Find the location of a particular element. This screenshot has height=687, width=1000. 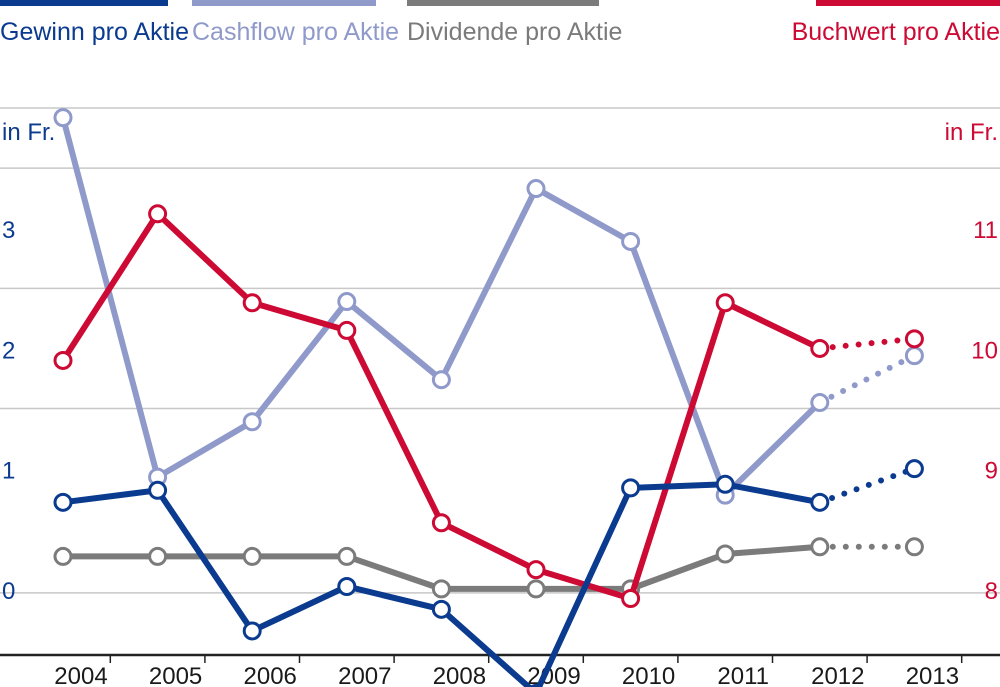

x-tick-label: 2007 is located at coordinates (364, 675).